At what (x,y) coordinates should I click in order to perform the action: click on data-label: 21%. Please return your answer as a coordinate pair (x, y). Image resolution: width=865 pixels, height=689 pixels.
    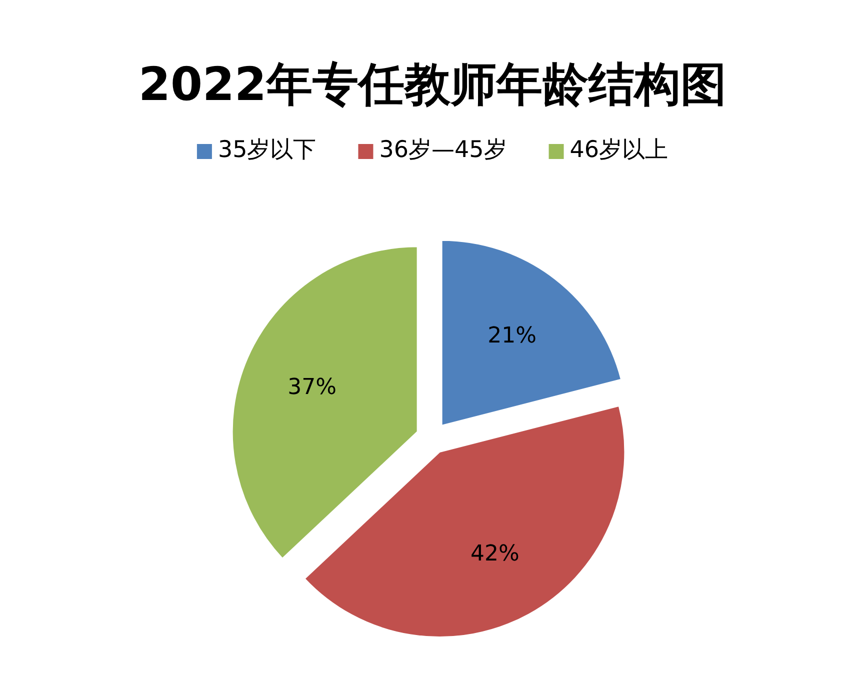
    Looking at the image, I should click on (512, 336).